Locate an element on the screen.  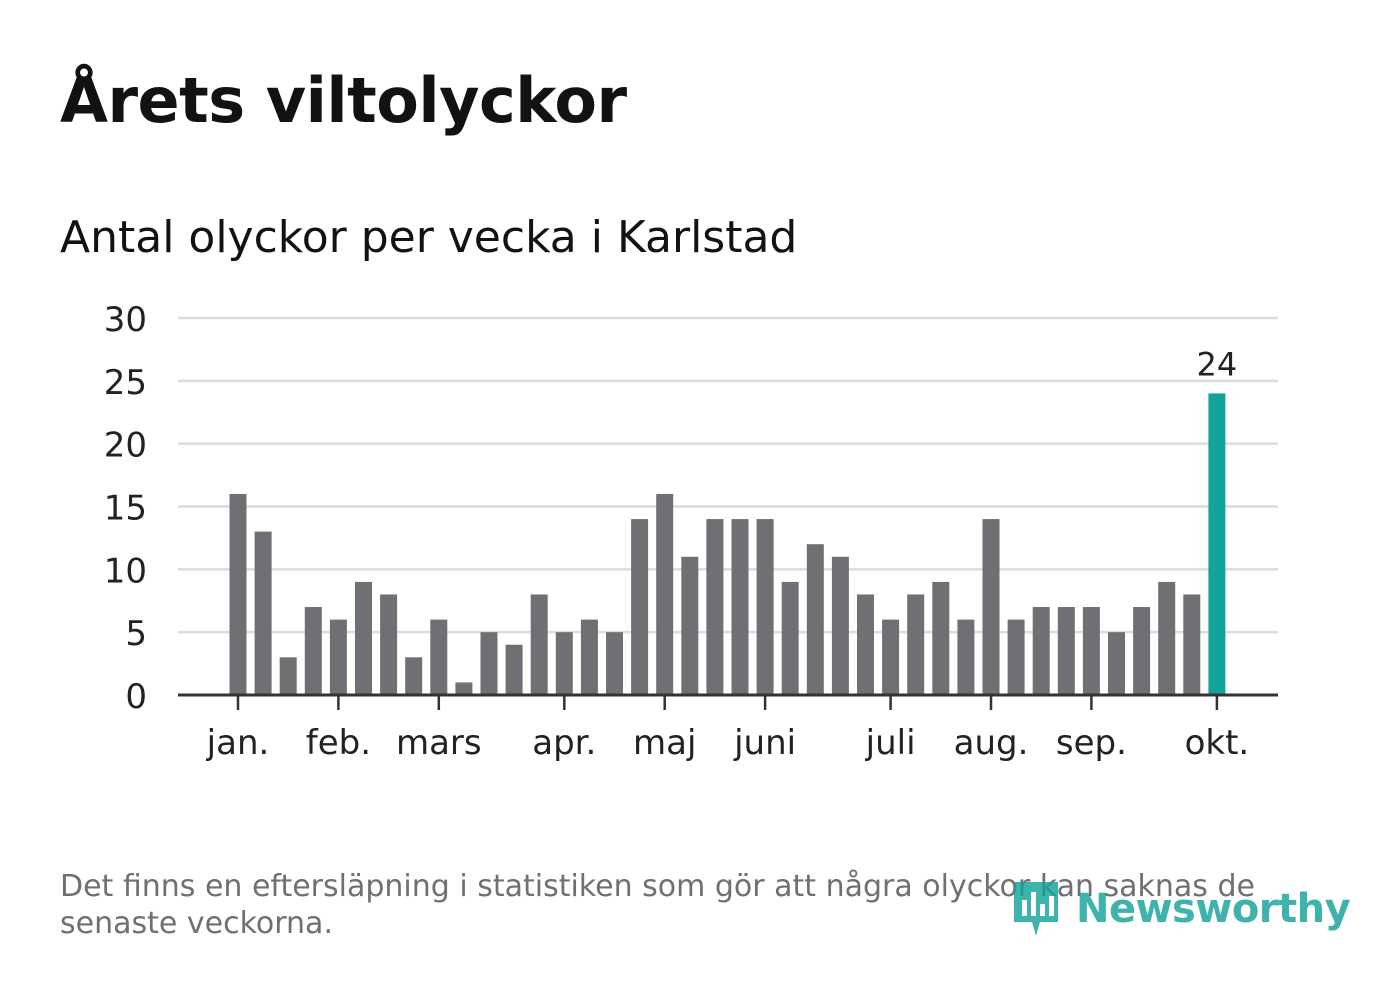
chart-subtitle: Antal olyckor per vecka i Karlstad is located at coordinates (429, 237).